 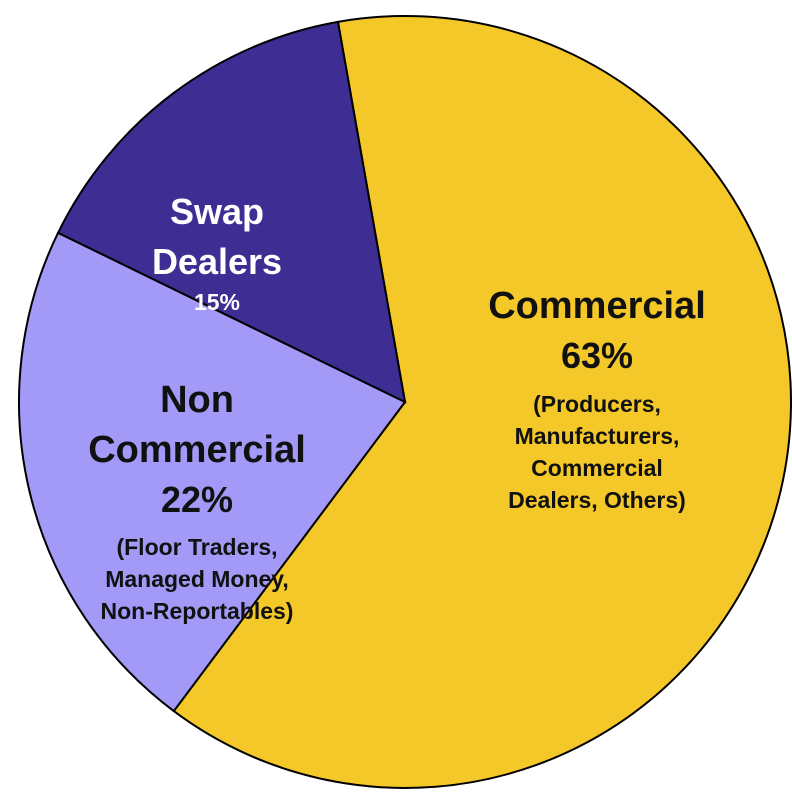 I want to click on label-commercial-detail-1: (Producers,, so click(x=597, y=404).